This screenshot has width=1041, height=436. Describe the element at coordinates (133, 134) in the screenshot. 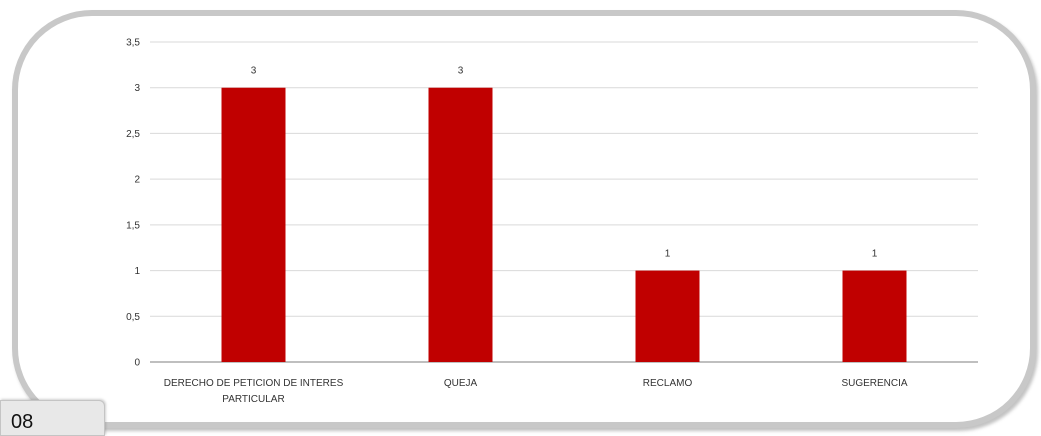

I see `y-tick-label: 2,5` at that location.